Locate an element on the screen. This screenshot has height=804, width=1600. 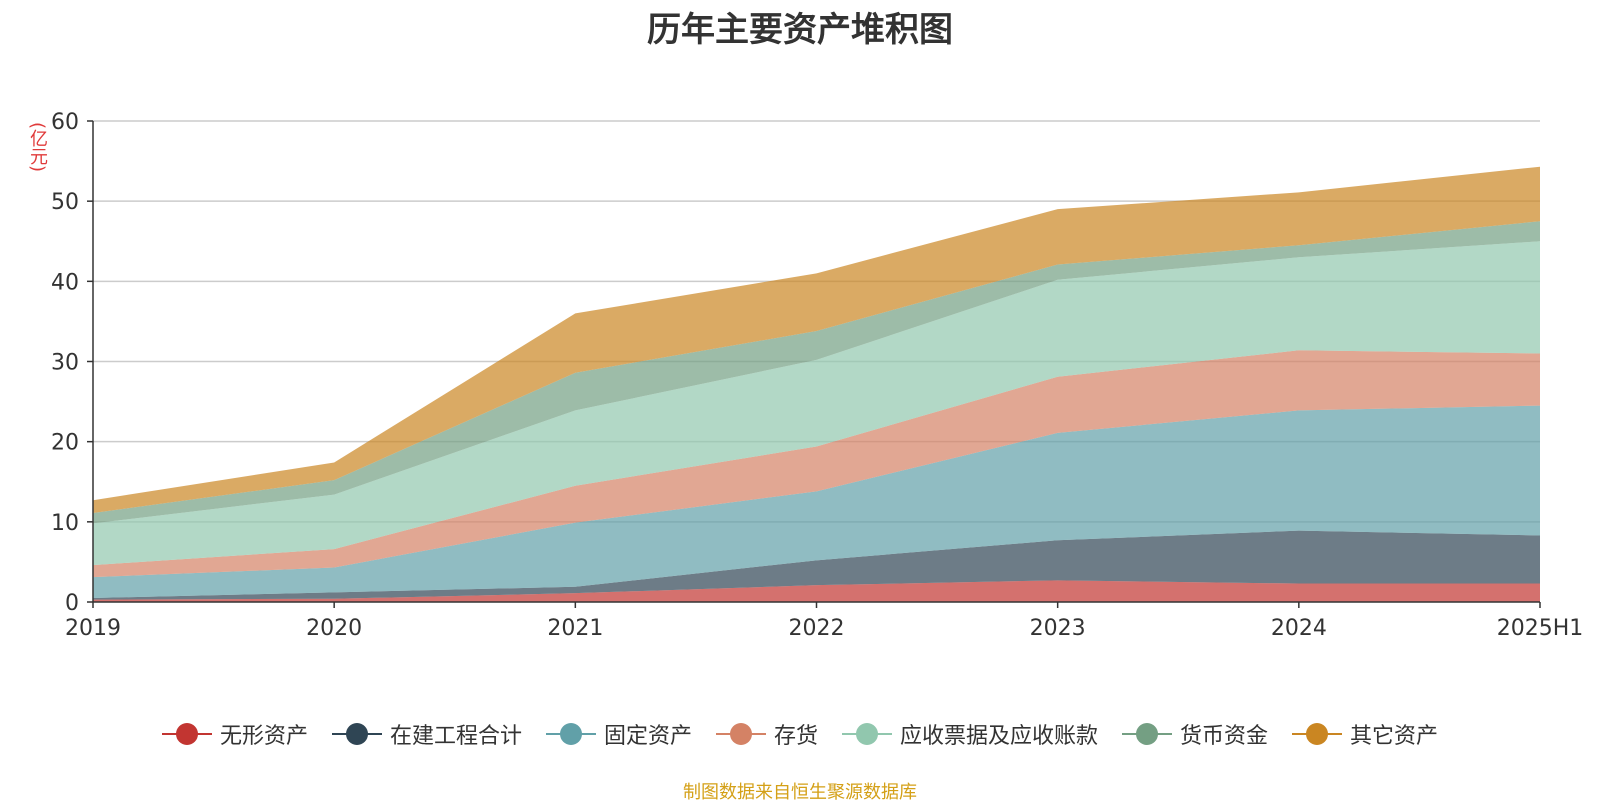
legend-item: 无形资产 is located at coordinates (234, 734).